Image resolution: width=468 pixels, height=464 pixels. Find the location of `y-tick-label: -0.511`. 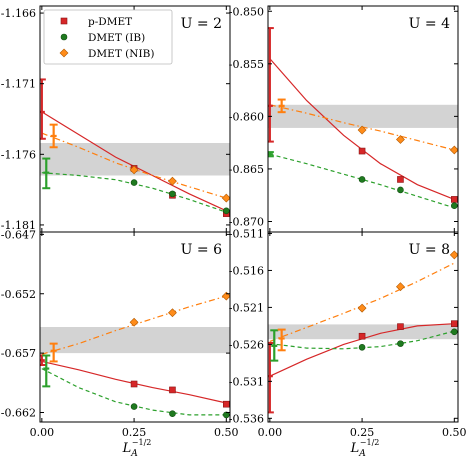

y-tick-label: -0.511 is located at coordinates (246, 233).